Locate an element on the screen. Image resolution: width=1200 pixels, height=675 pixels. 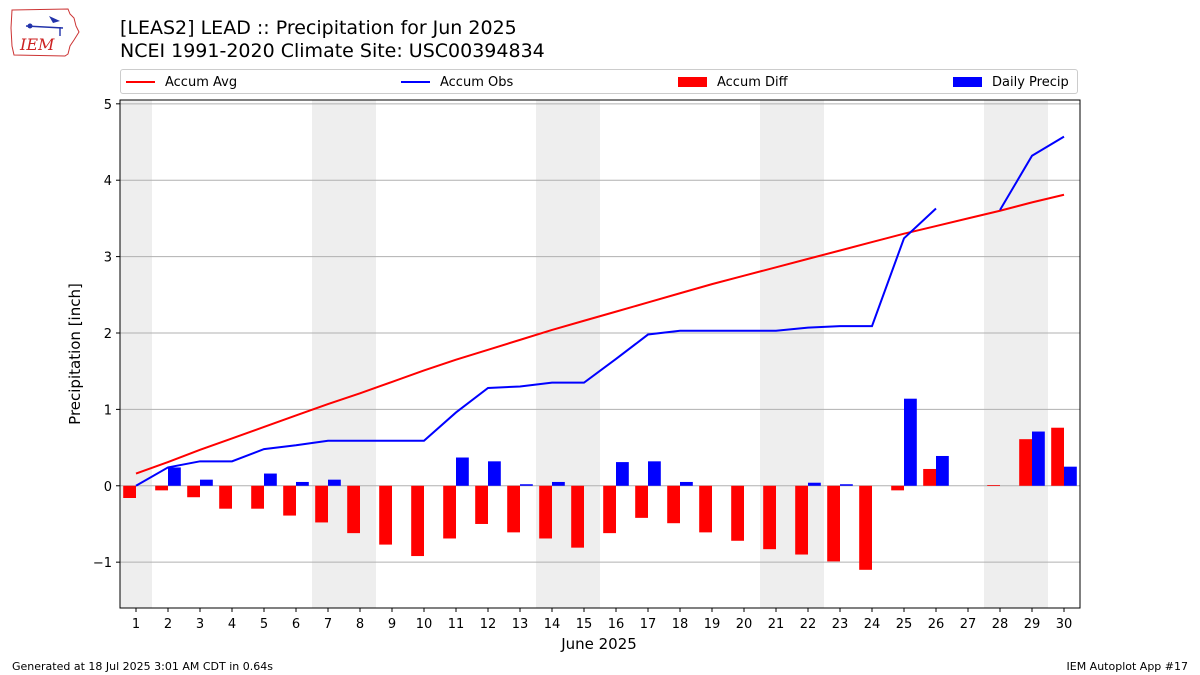
svg-text: IEM is located at coordinates (37, 44).